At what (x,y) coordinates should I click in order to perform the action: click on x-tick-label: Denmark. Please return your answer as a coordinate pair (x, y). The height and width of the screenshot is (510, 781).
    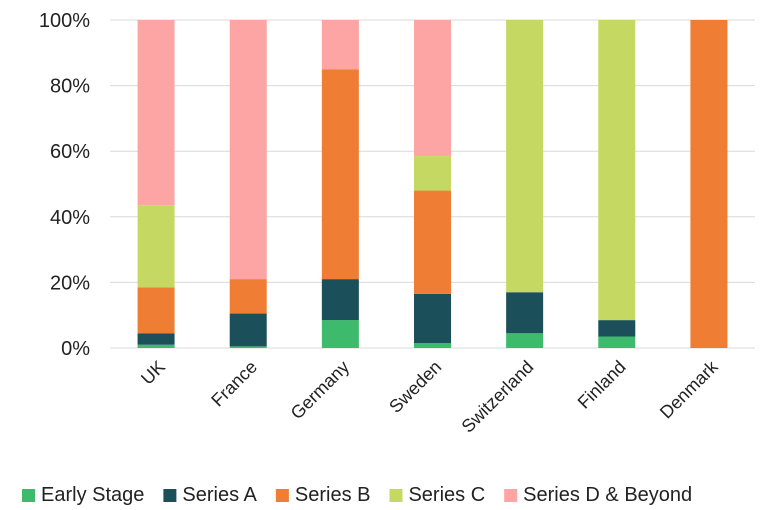
    Looking at the image, I should click on (689, 389).